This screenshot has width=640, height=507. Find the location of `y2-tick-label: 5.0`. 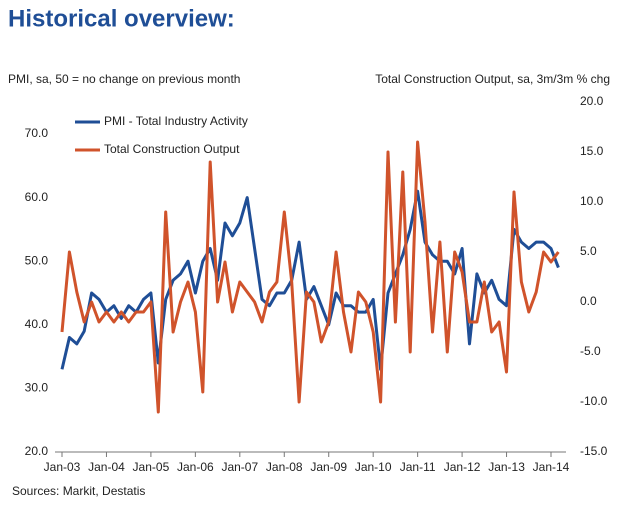

y2-tick-label: 5.0 is located at coordinates (588, 251).